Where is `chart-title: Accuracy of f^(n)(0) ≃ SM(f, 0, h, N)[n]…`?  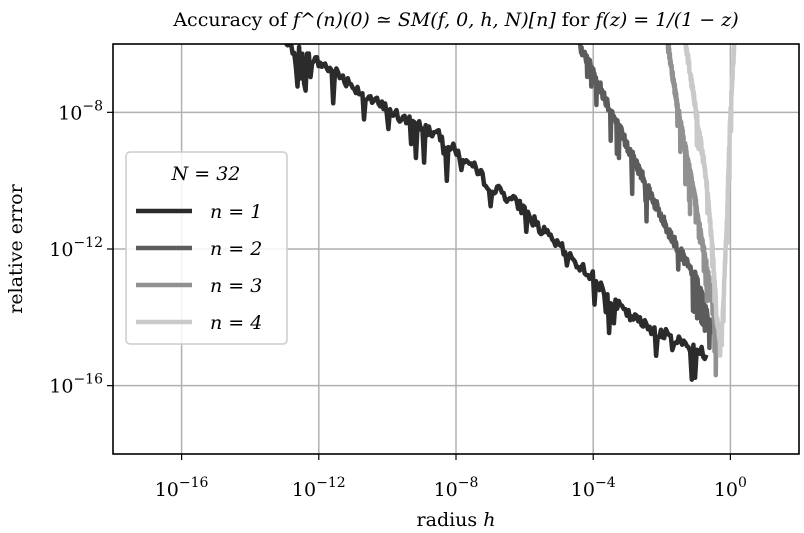 chart-title: Accuracy of f^(n)(0) ≃ SM(f, 0, h, N)[n]… is located at coordinates (455, 20).